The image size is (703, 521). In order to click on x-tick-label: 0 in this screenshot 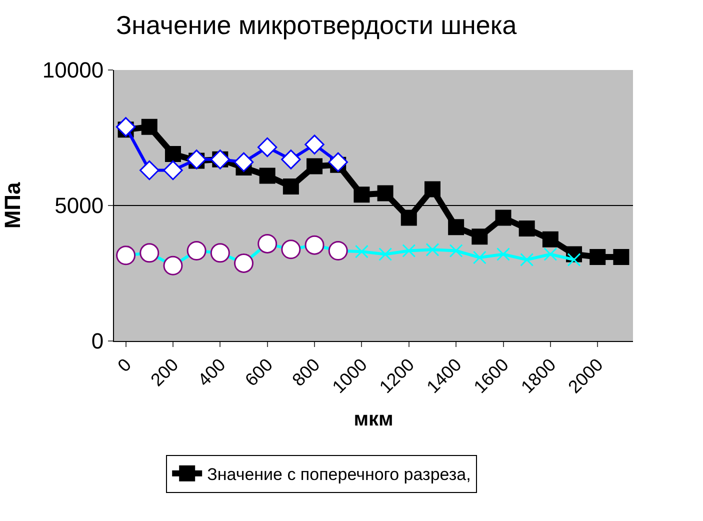, I will do `click(124, 365)`.